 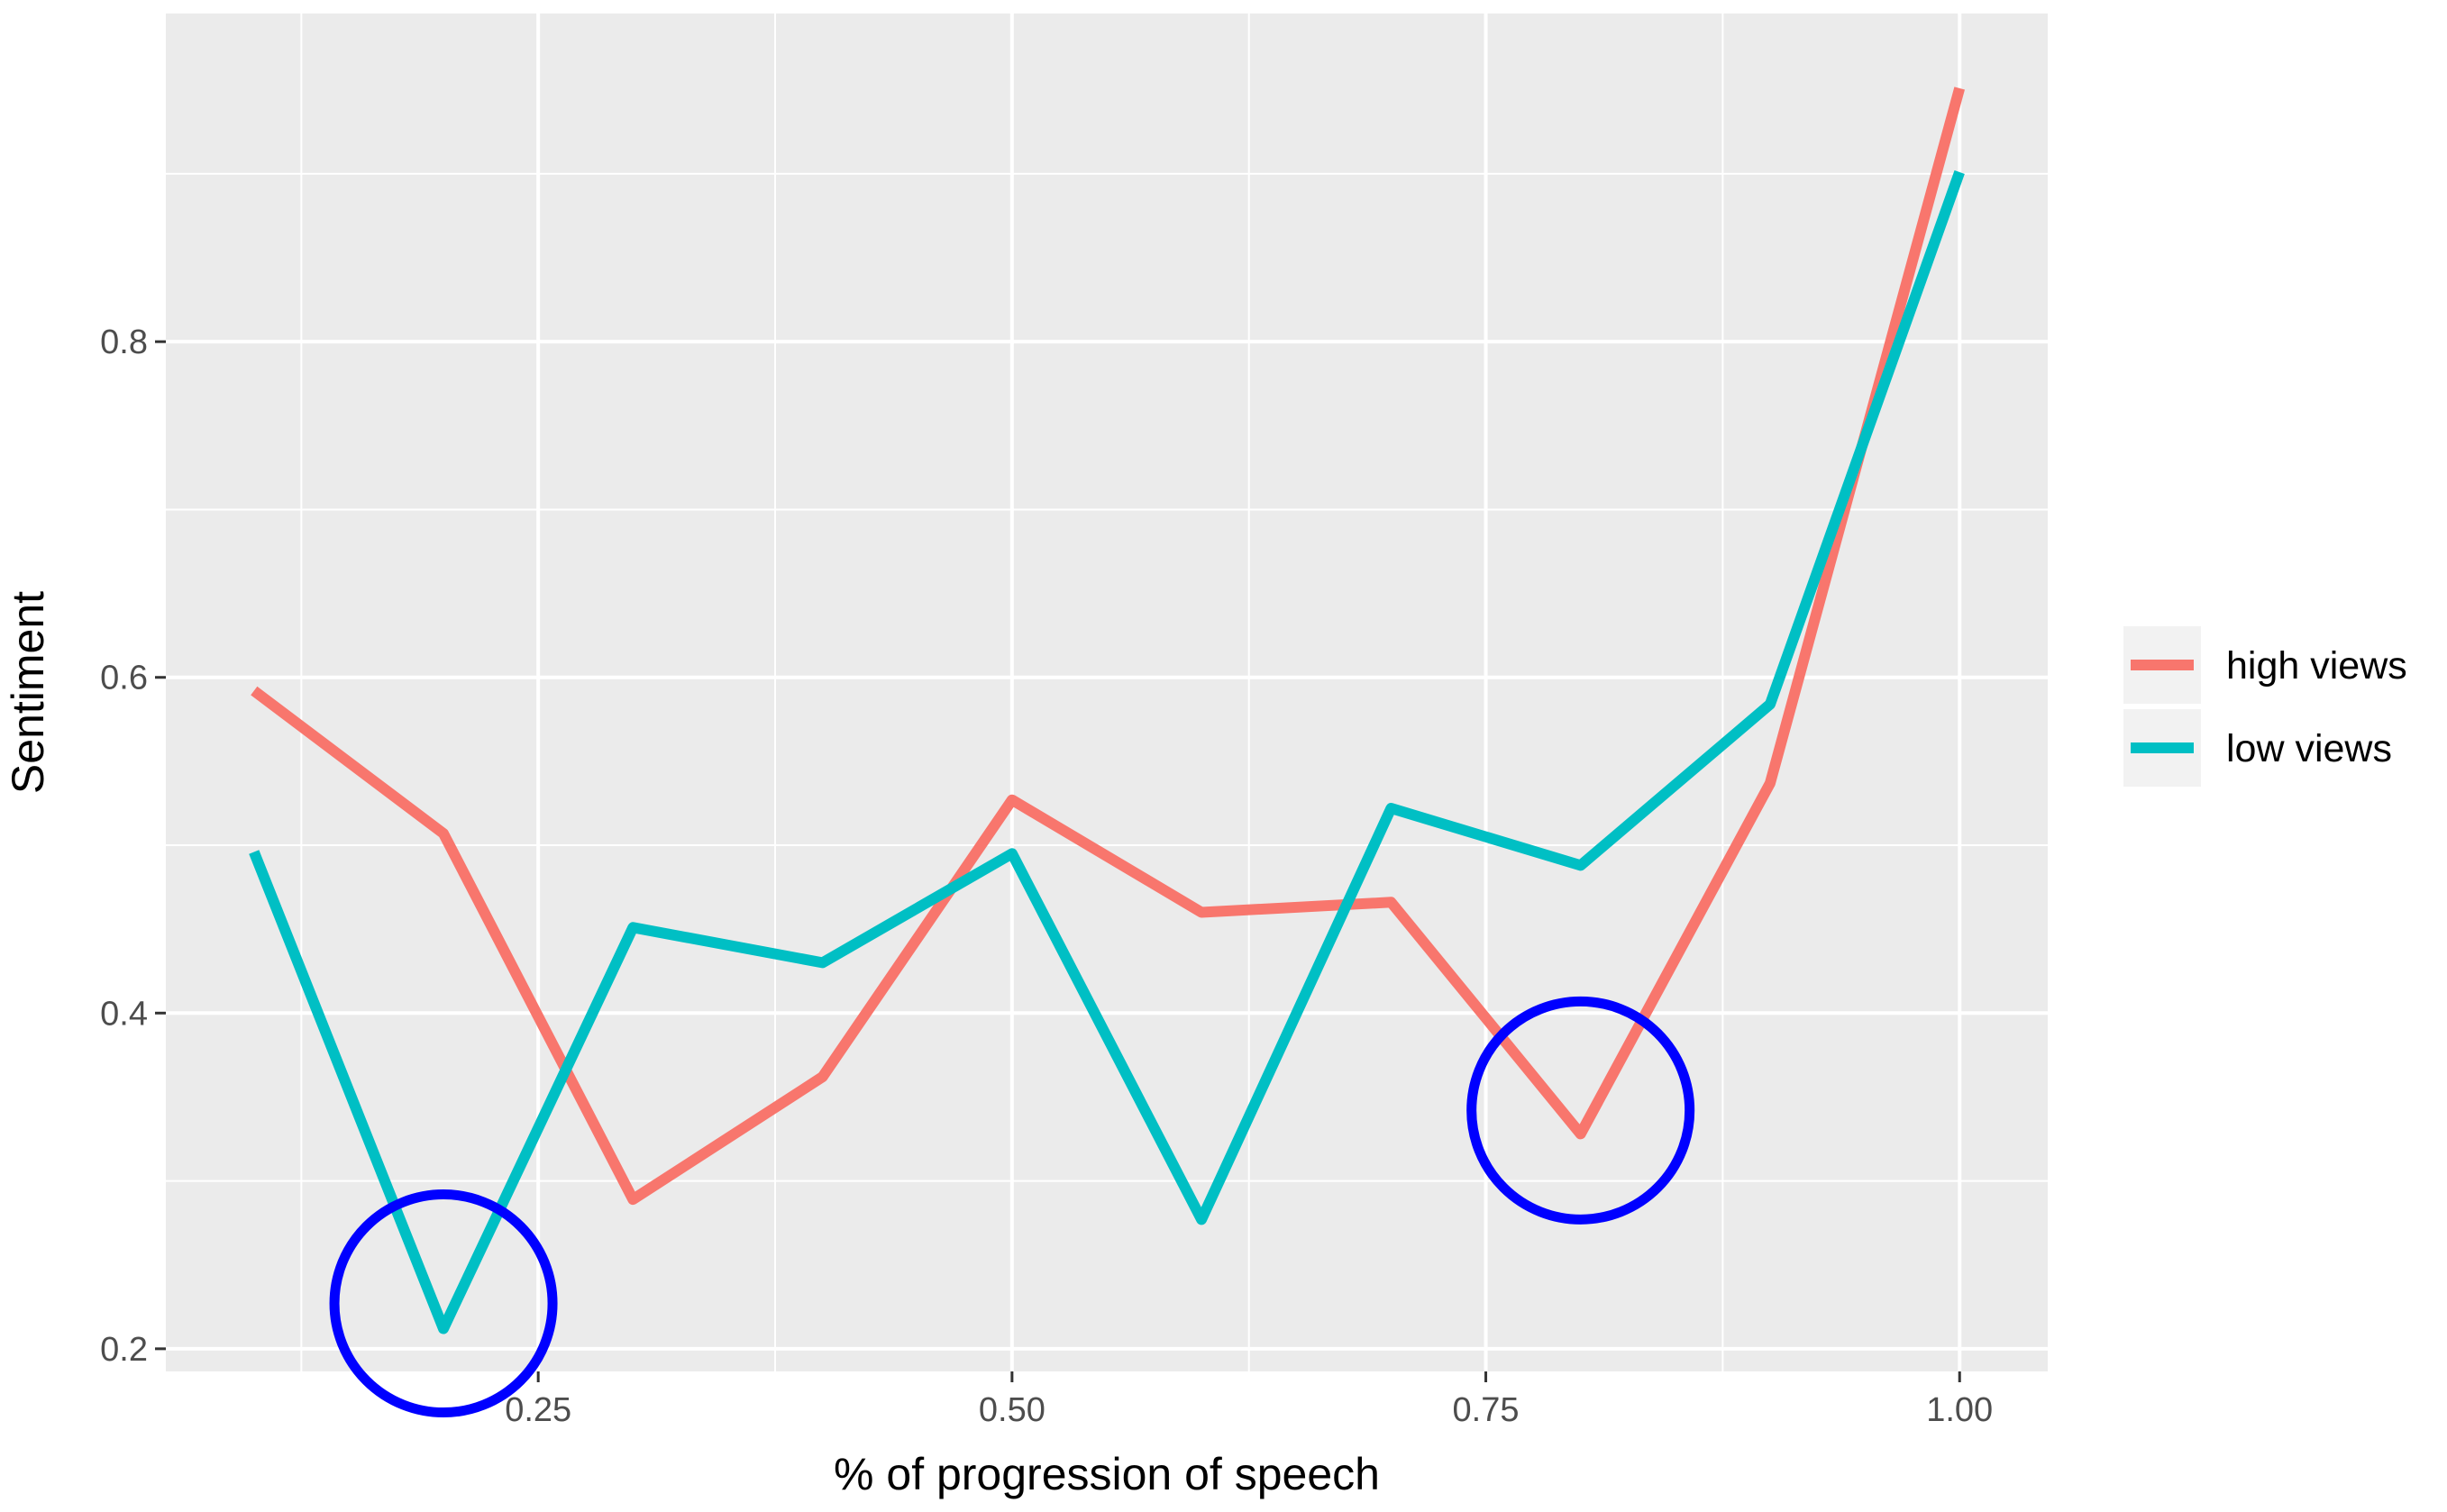 What do you see at coordinates (2316, 666) in the screenshot?
I see `legend-label: high views` at bounding box center [2316, 666].